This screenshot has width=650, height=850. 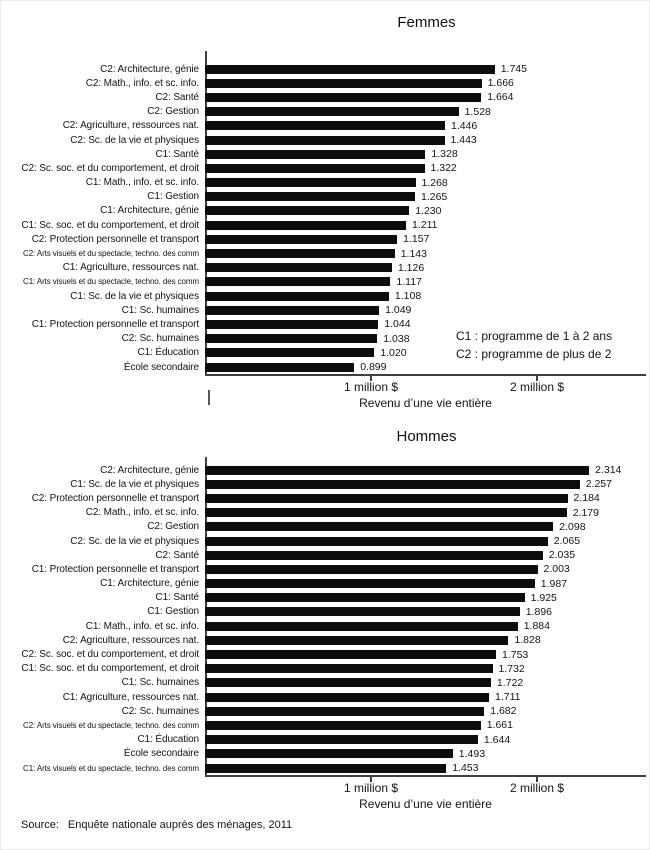 I want to click on value-label: 1.230, so click(x=428, y=210).